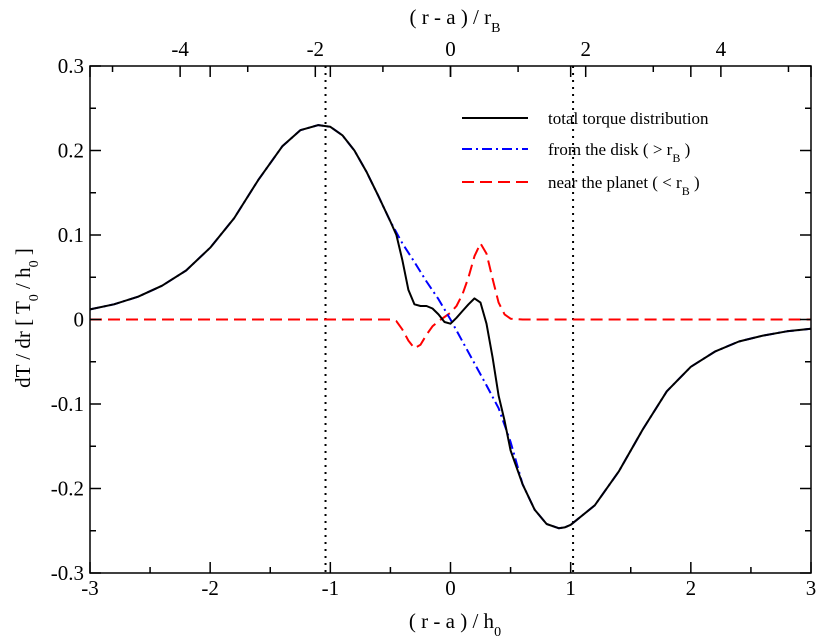 The image size is (822, 638). Describe the element at coordinates (34, 263) in the screenshot. I see `y-axis-title-sub-2: 0` at that location.